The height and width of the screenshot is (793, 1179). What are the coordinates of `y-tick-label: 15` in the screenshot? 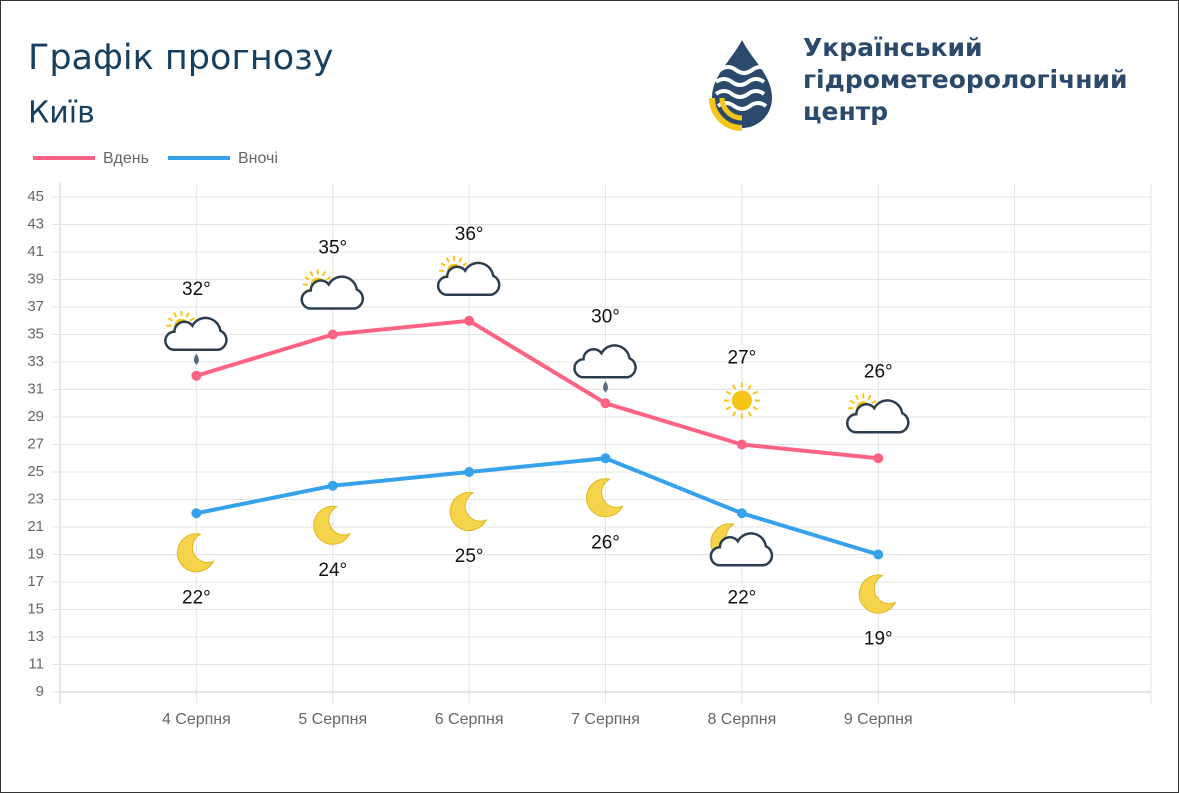 It's located at (35, 608).